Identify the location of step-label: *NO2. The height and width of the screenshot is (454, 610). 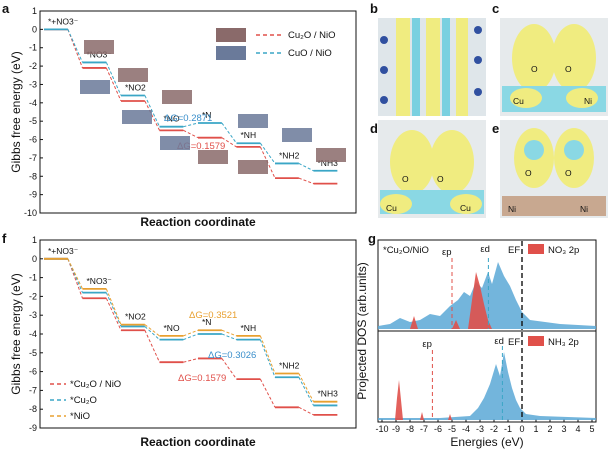
(135, 317).